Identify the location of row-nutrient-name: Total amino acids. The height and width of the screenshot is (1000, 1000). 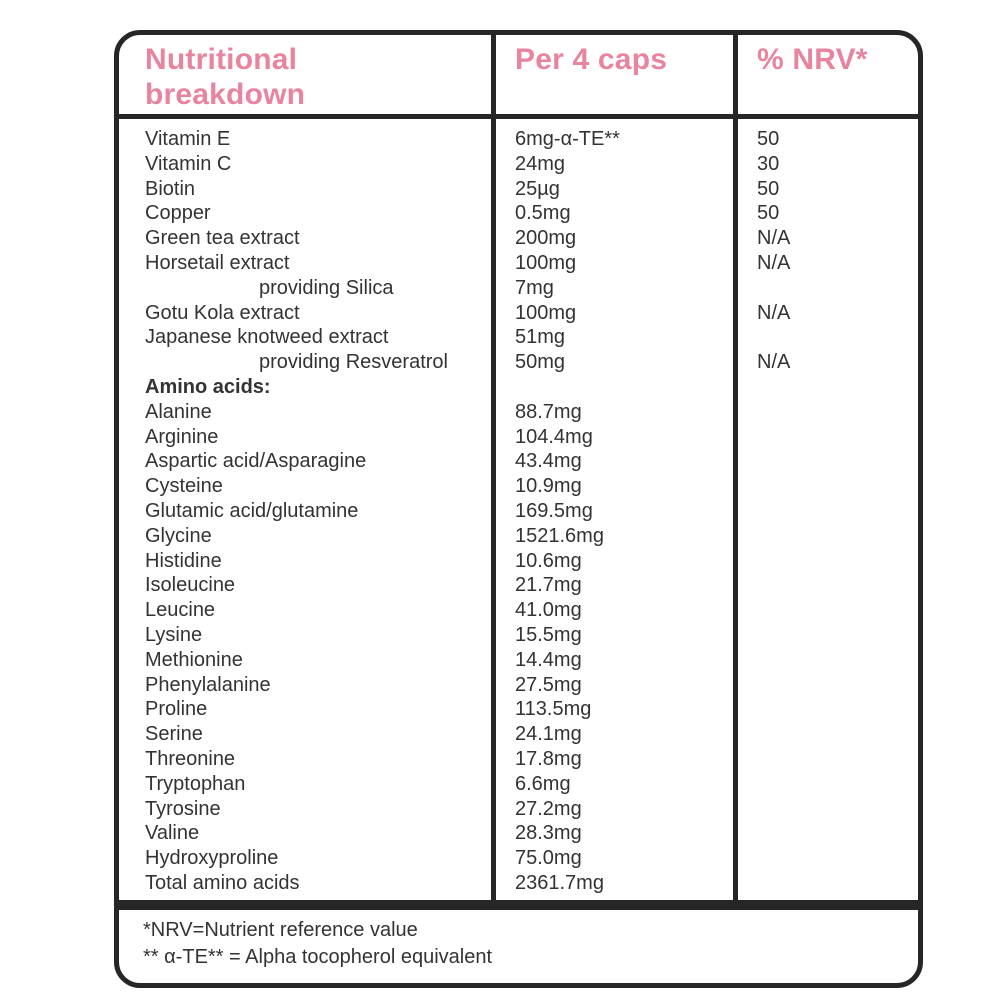
(222, 882).